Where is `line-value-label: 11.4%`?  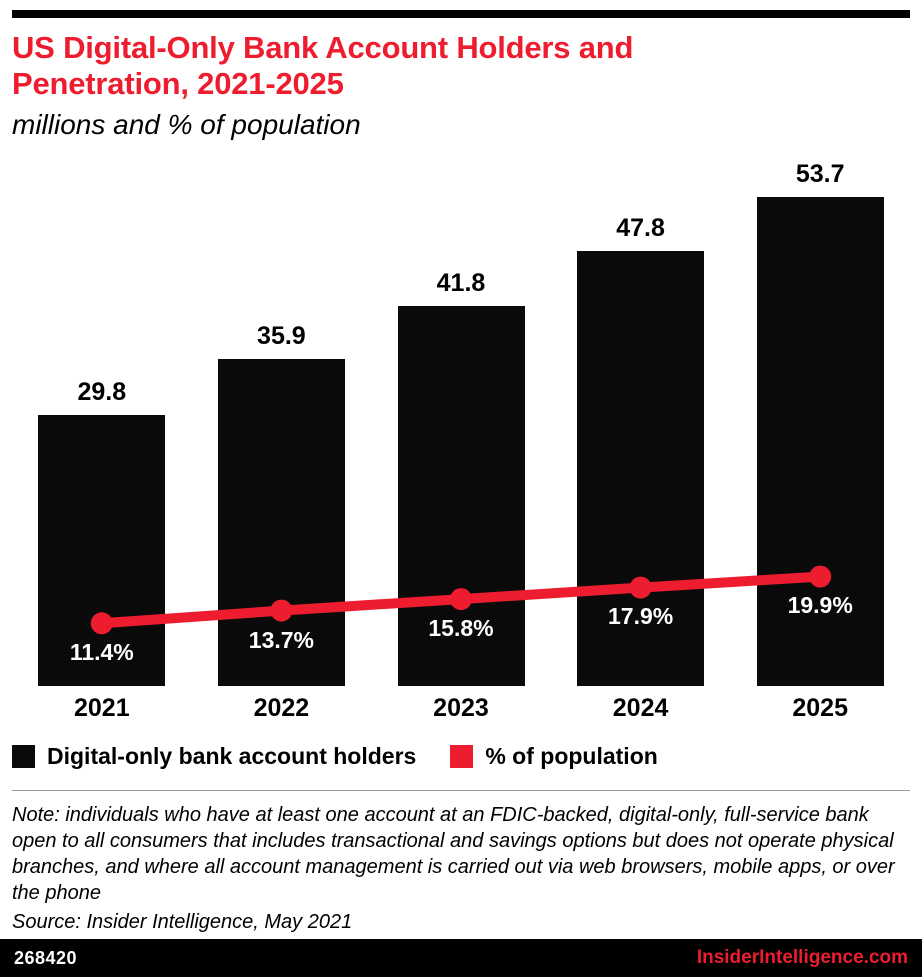
line-value-label: 11.4% is located at coordinates (101, 652).